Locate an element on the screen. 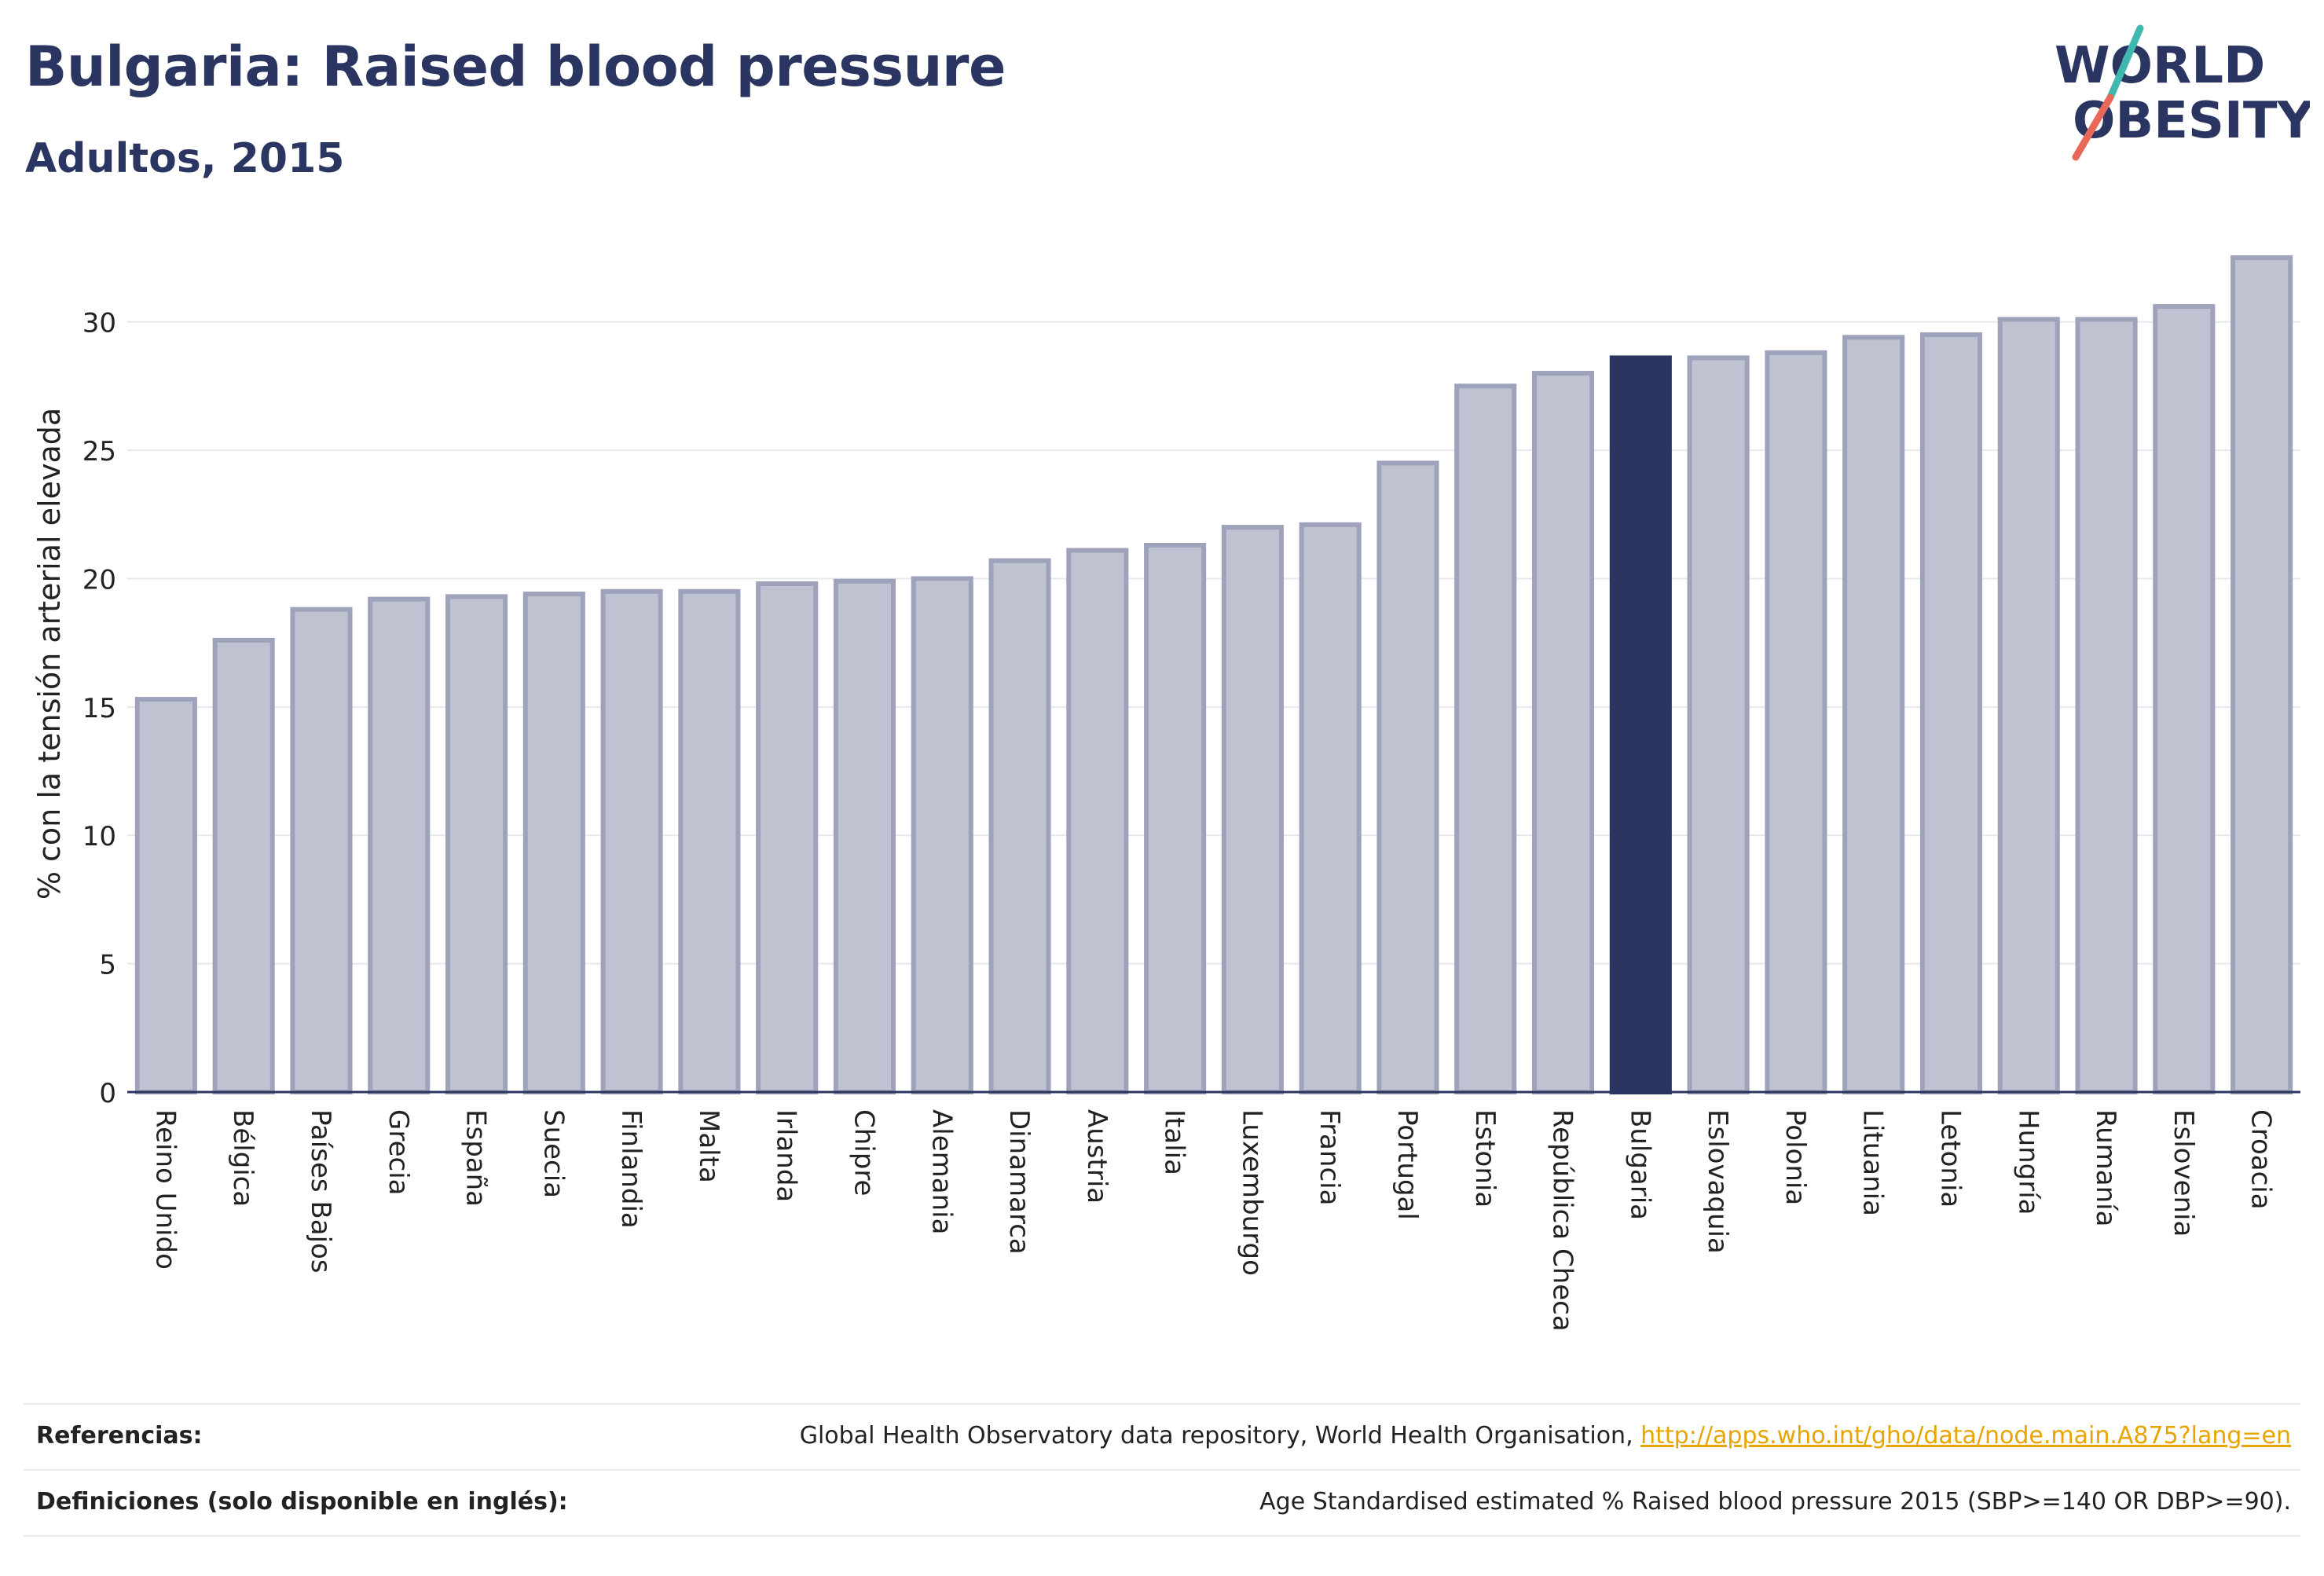  x-tick-label: Finlandia is located at coordinates (631, 1169).